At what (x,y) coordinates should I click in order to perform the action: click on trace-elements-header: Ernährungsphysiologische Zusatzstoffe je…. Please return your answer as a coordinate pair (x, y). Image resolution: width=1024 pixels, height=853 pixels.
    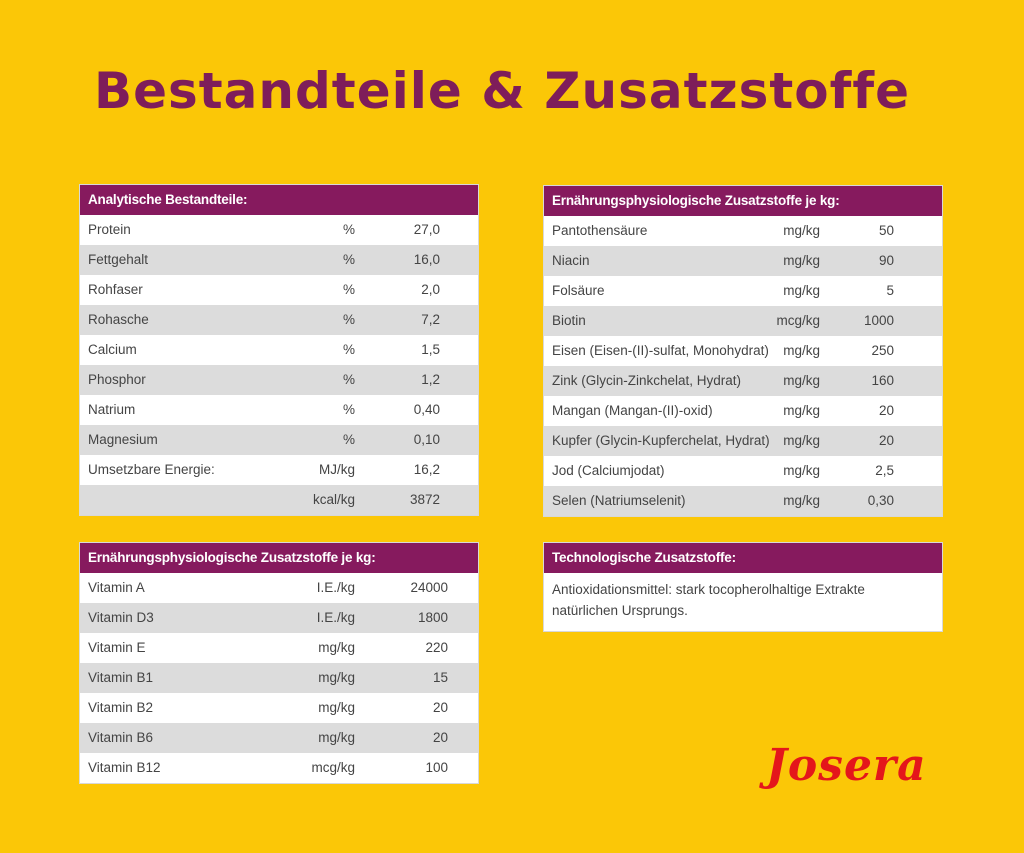
    Looking at the image, I should click on (743, 201).